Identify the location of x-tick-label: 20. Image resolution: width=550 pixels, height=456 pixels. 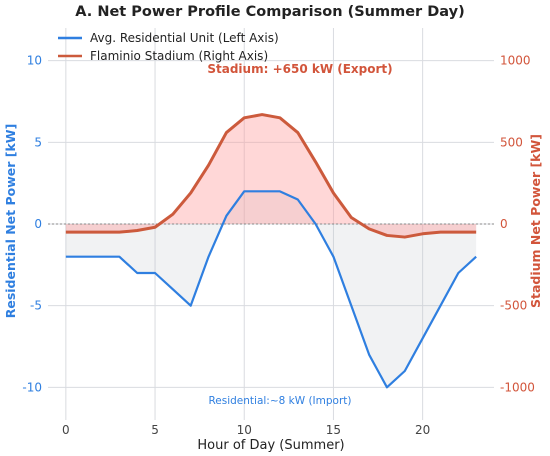
(422, 430).